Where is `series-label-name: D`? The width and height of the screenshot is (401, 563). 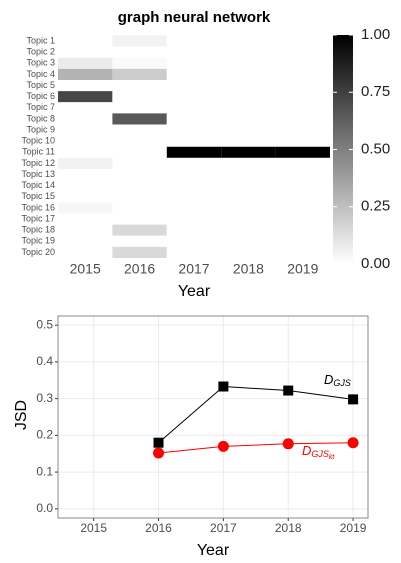
series-label-name: D is located at coordinates (328, 379).